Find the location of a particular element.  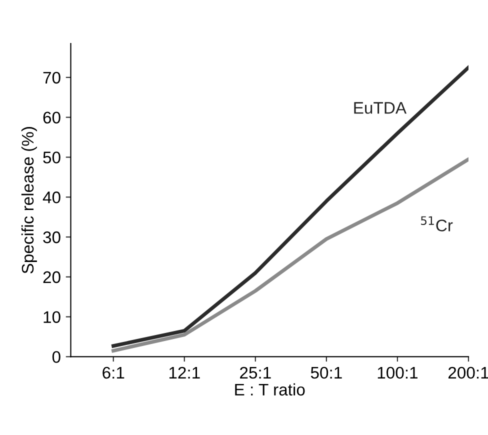

x-axis-title: E : T ratio is located at coordinates (270, 389).